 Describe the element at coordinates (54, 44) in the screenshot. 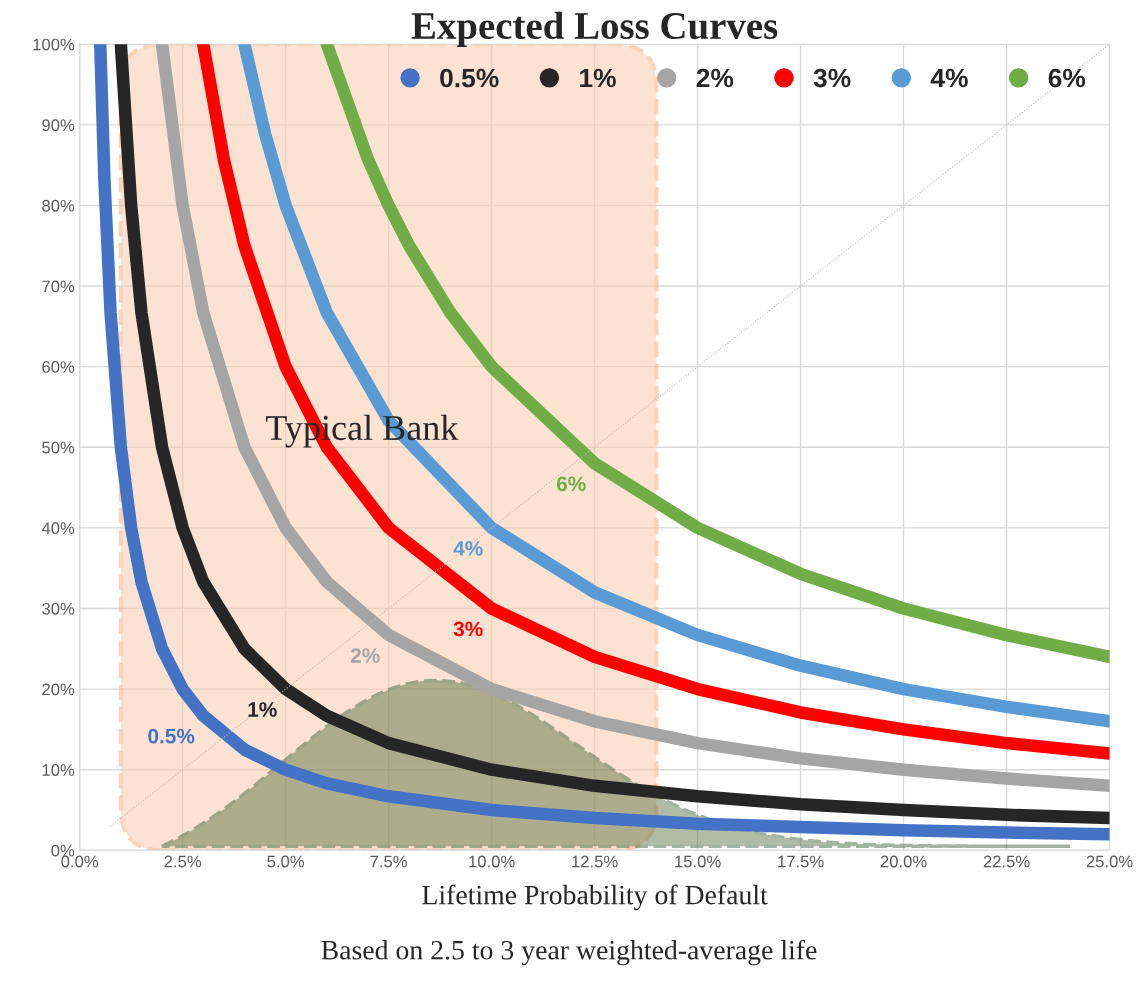

I see `y-tick-label: 100%` at that location.